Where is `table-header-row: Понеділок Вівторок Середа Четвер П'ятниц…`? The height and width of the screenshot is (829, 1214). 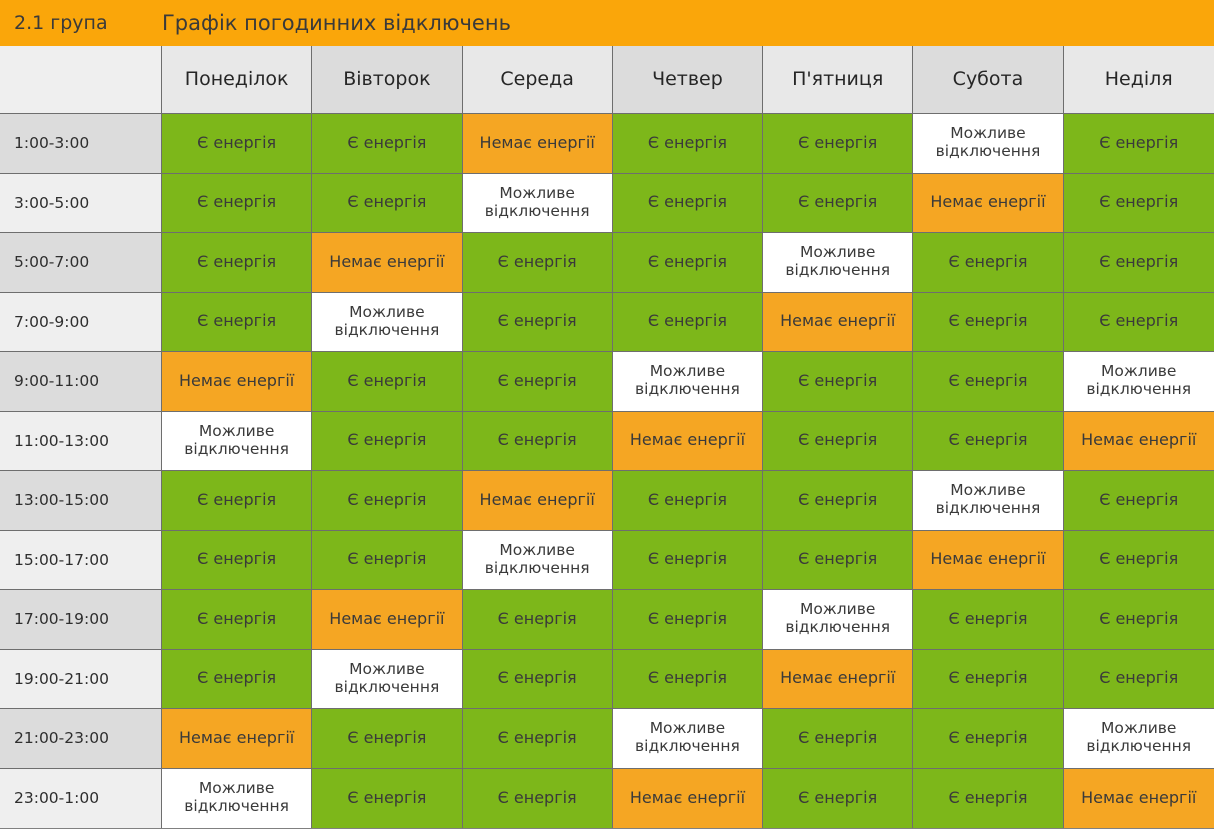
table-header-row: Понеділок Вівторок Середа Четвер П'ятниц… is located at coordinates (607, 80).